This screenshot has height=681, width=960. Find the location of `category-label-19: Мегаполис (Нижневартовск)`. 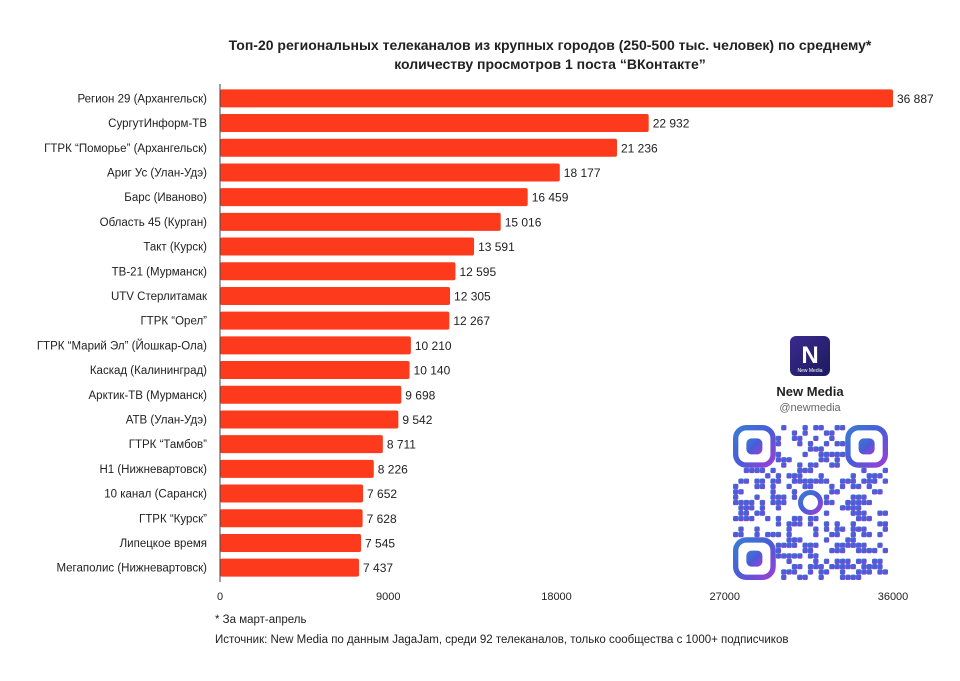

category-label-19: Мегаполис (Нижневартовск) is located at coordinates (131, 569).